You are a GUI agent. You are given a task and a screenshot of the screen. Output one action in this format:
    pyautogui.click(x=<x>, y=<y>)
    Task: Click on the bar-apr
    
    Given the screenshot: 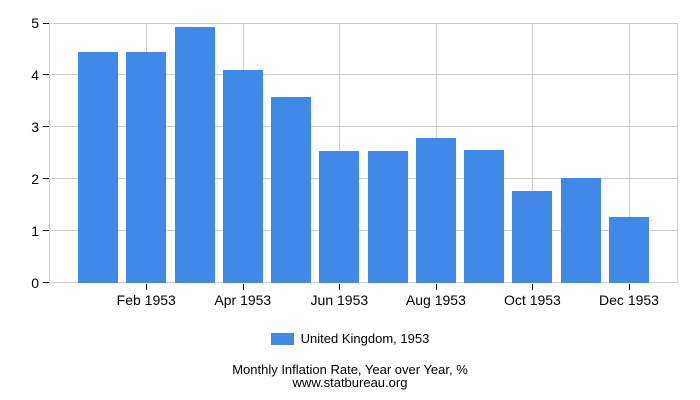 What is the action you would take?
    pyautogui.click(x=242, y=176)
    